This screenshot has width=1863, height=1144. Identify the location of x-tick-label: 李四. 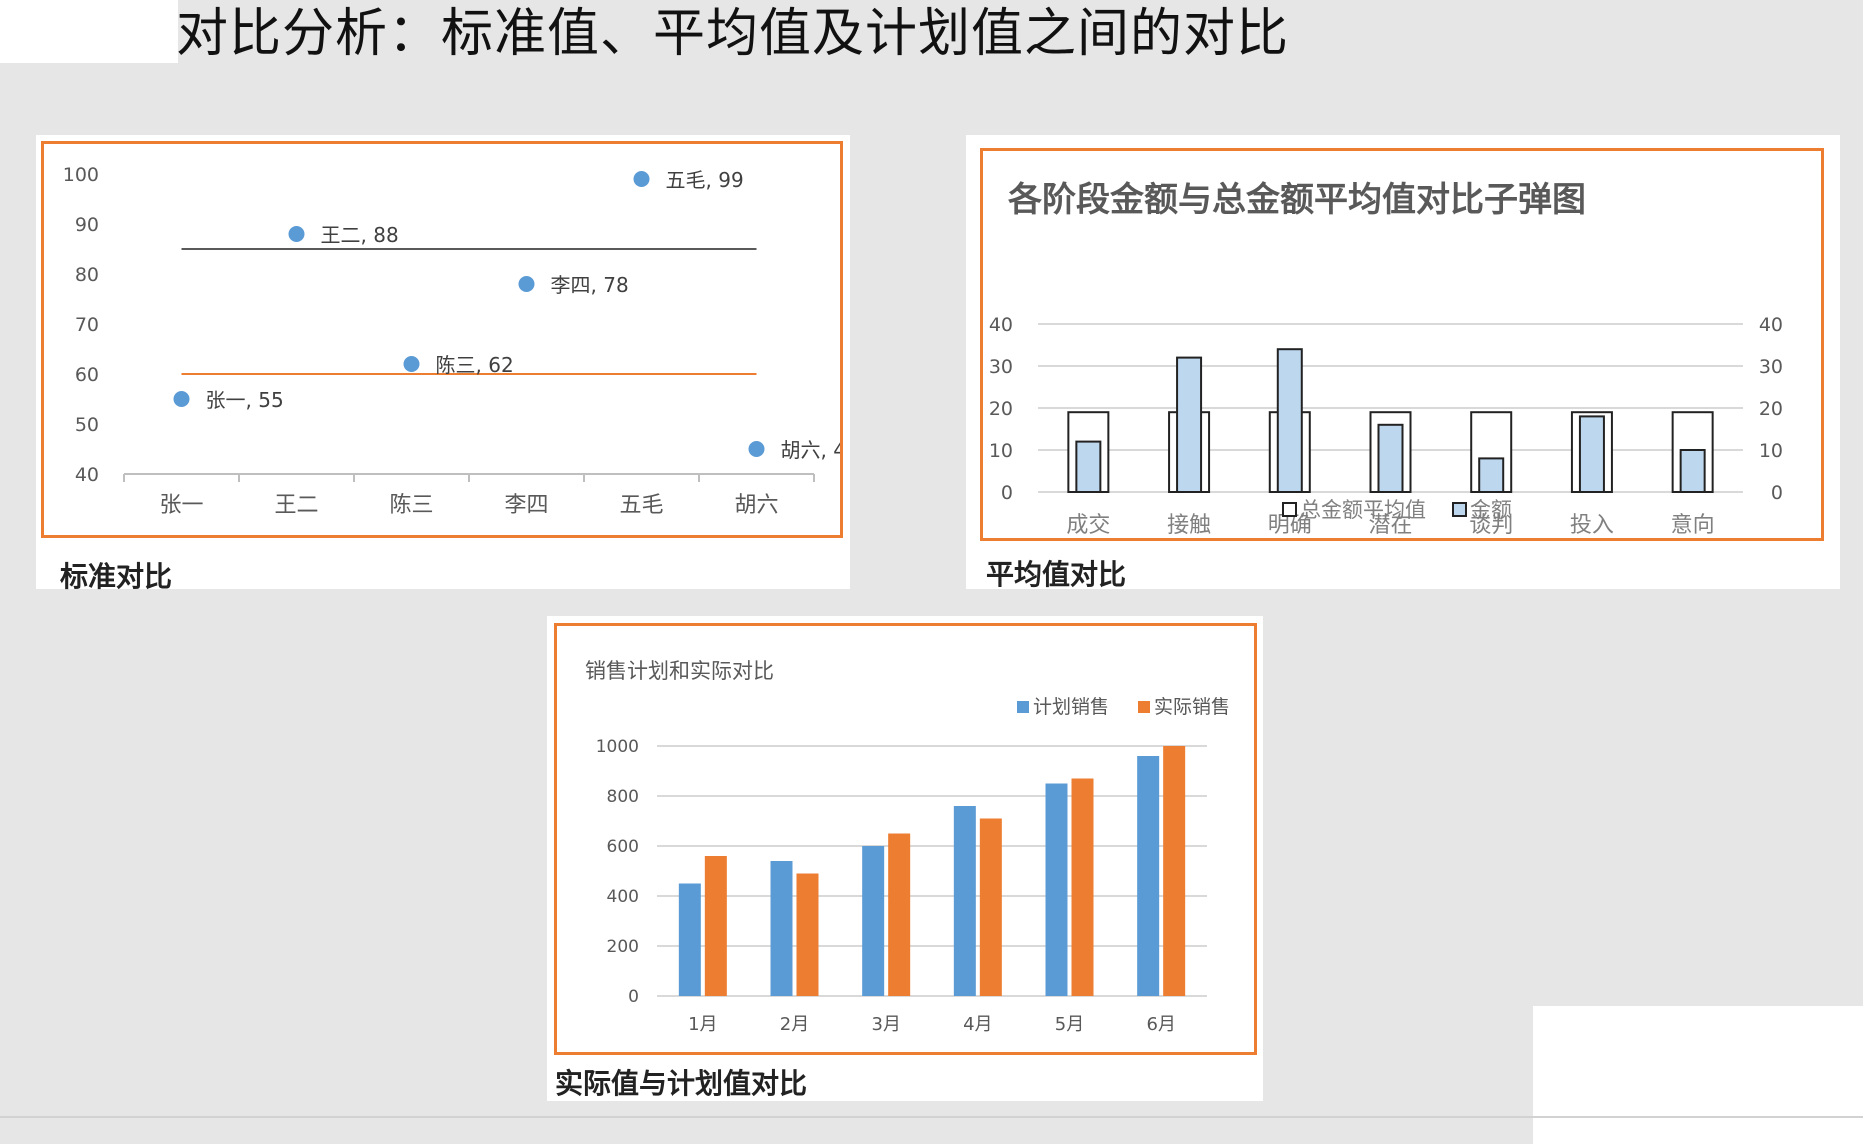
(526, 505).